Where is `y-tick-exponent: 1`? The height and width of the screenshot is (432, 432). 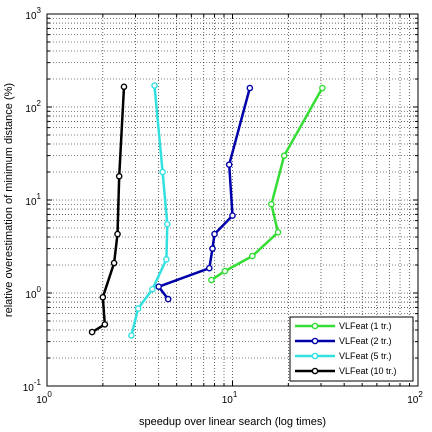
y-tick-exponent: 1 is located at coordinates (39, 196).